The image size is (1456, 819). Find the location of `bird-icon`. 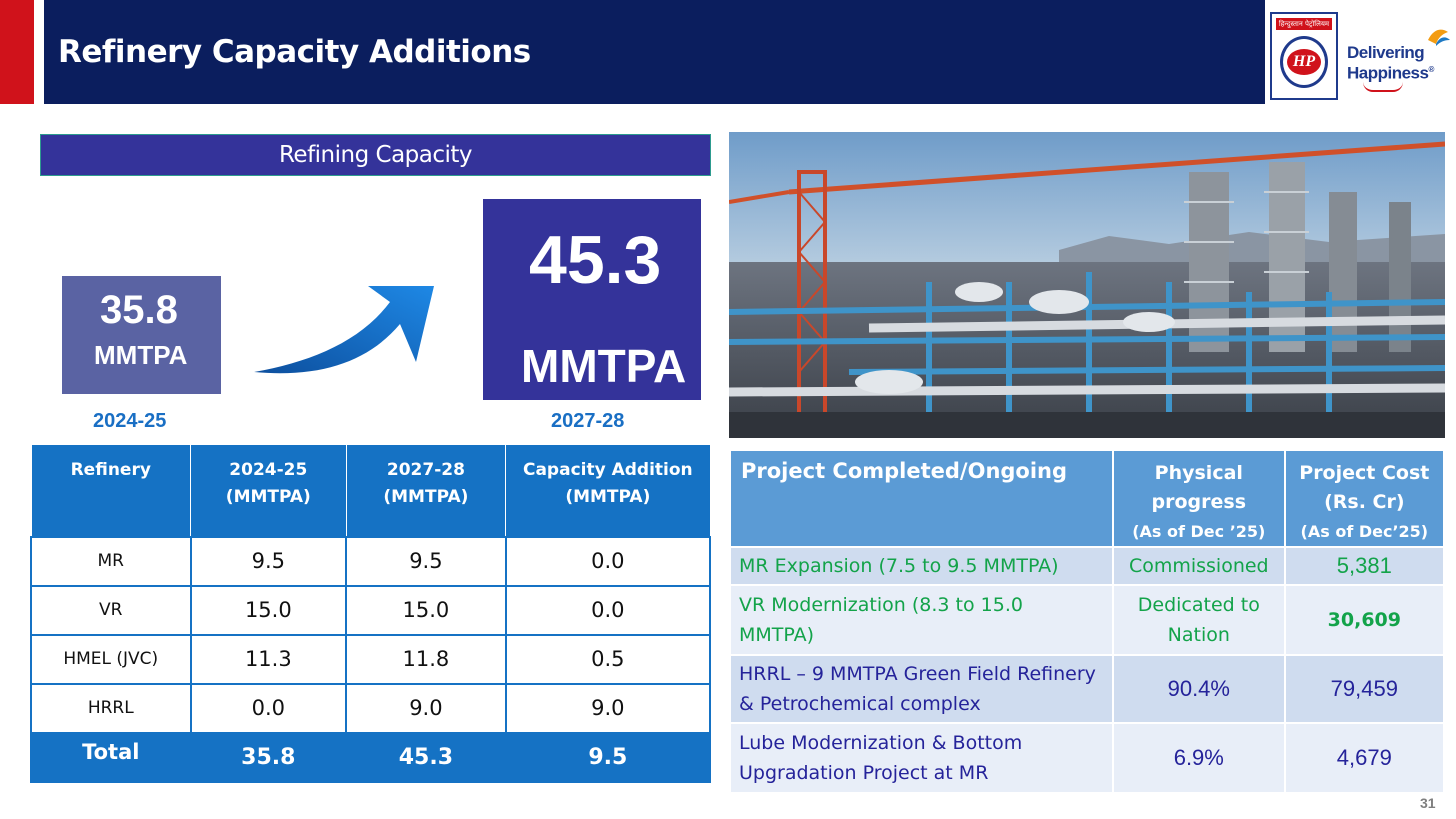

bird-icon is located at coordinates (1439, 37).